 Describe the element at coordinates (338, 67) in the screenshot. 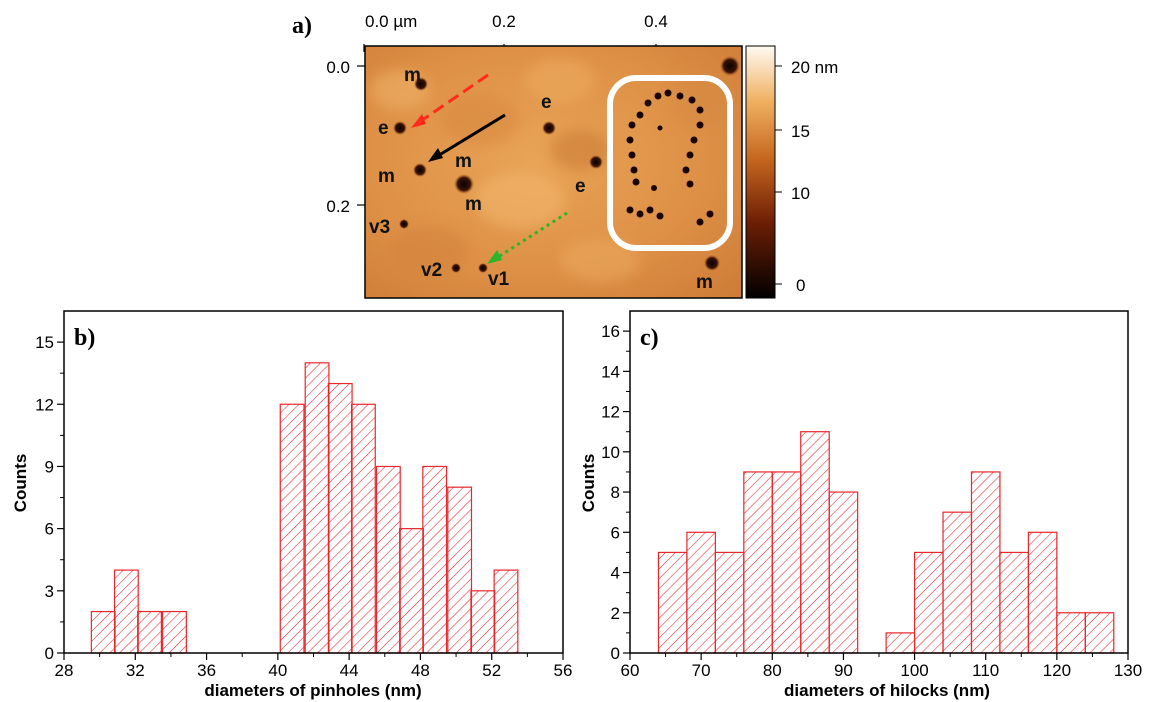

I see `afm-y-tick: 0.0` at that location.